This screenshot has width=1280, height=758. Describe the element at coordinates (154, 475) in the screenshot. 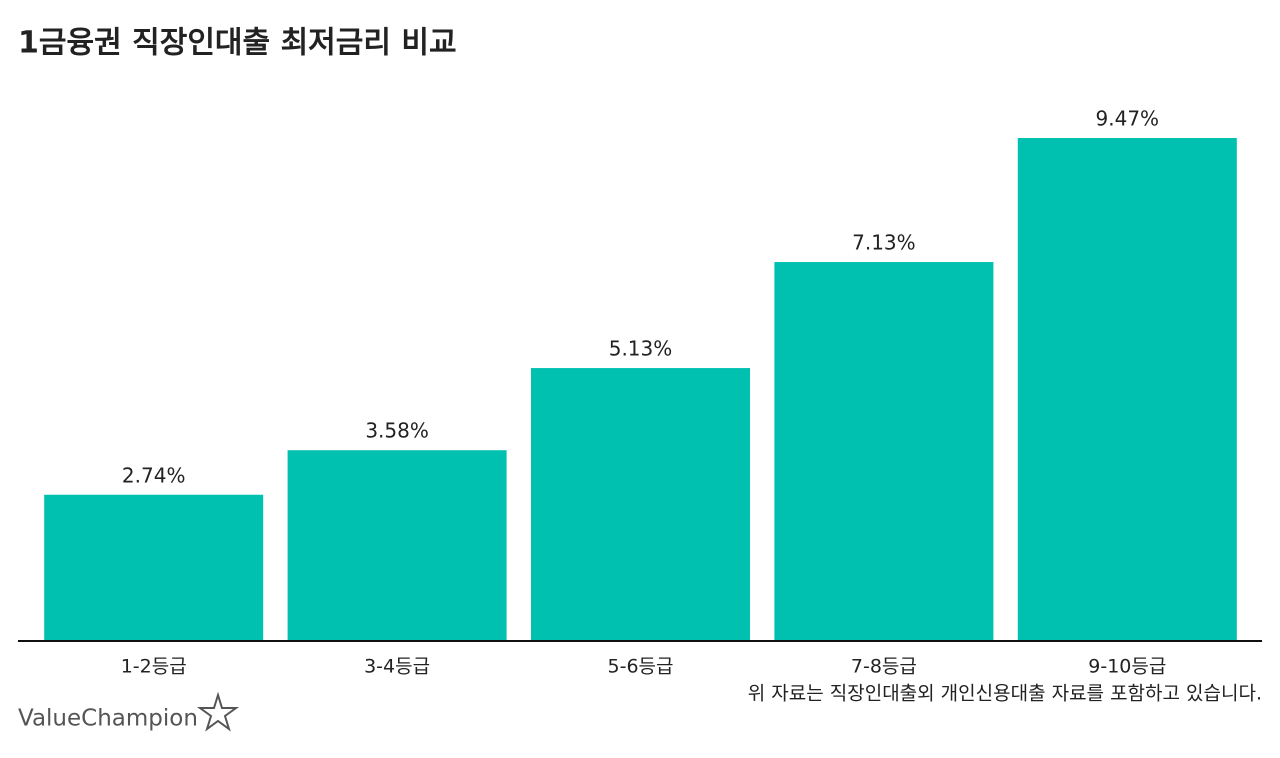

I see `value-label: 2.74%` at that location.